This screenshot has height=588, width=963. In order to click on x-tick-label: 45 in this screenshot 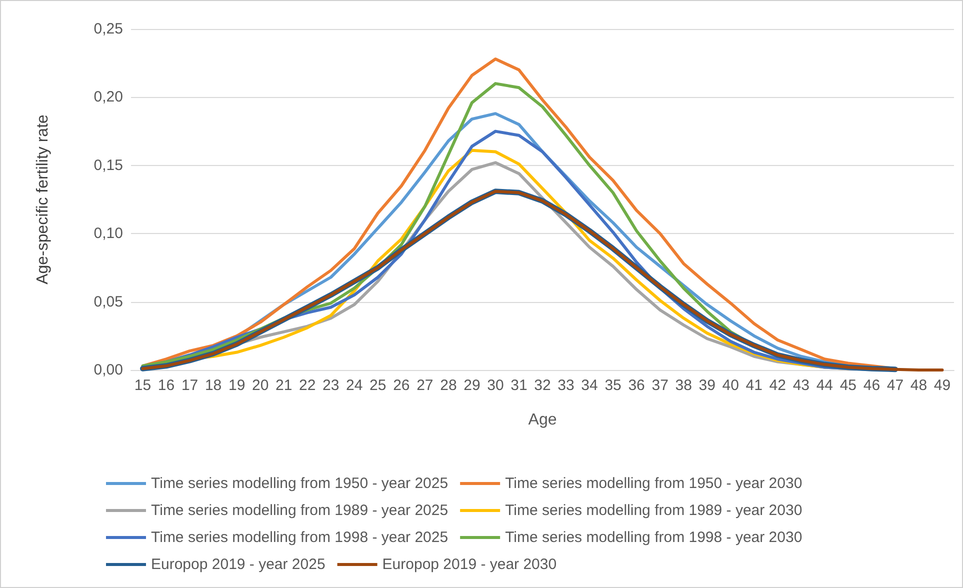, I will do `click(848, 385)`.